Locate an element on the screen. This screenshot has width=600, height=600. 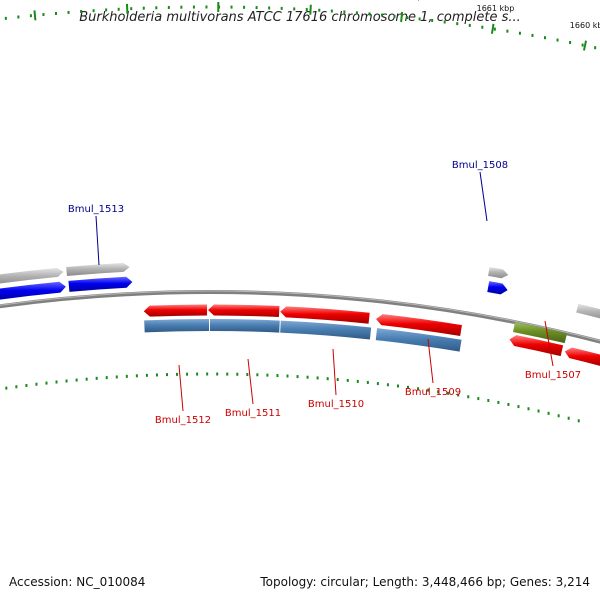
backbone-highlight is located at coordinates (300, 316).